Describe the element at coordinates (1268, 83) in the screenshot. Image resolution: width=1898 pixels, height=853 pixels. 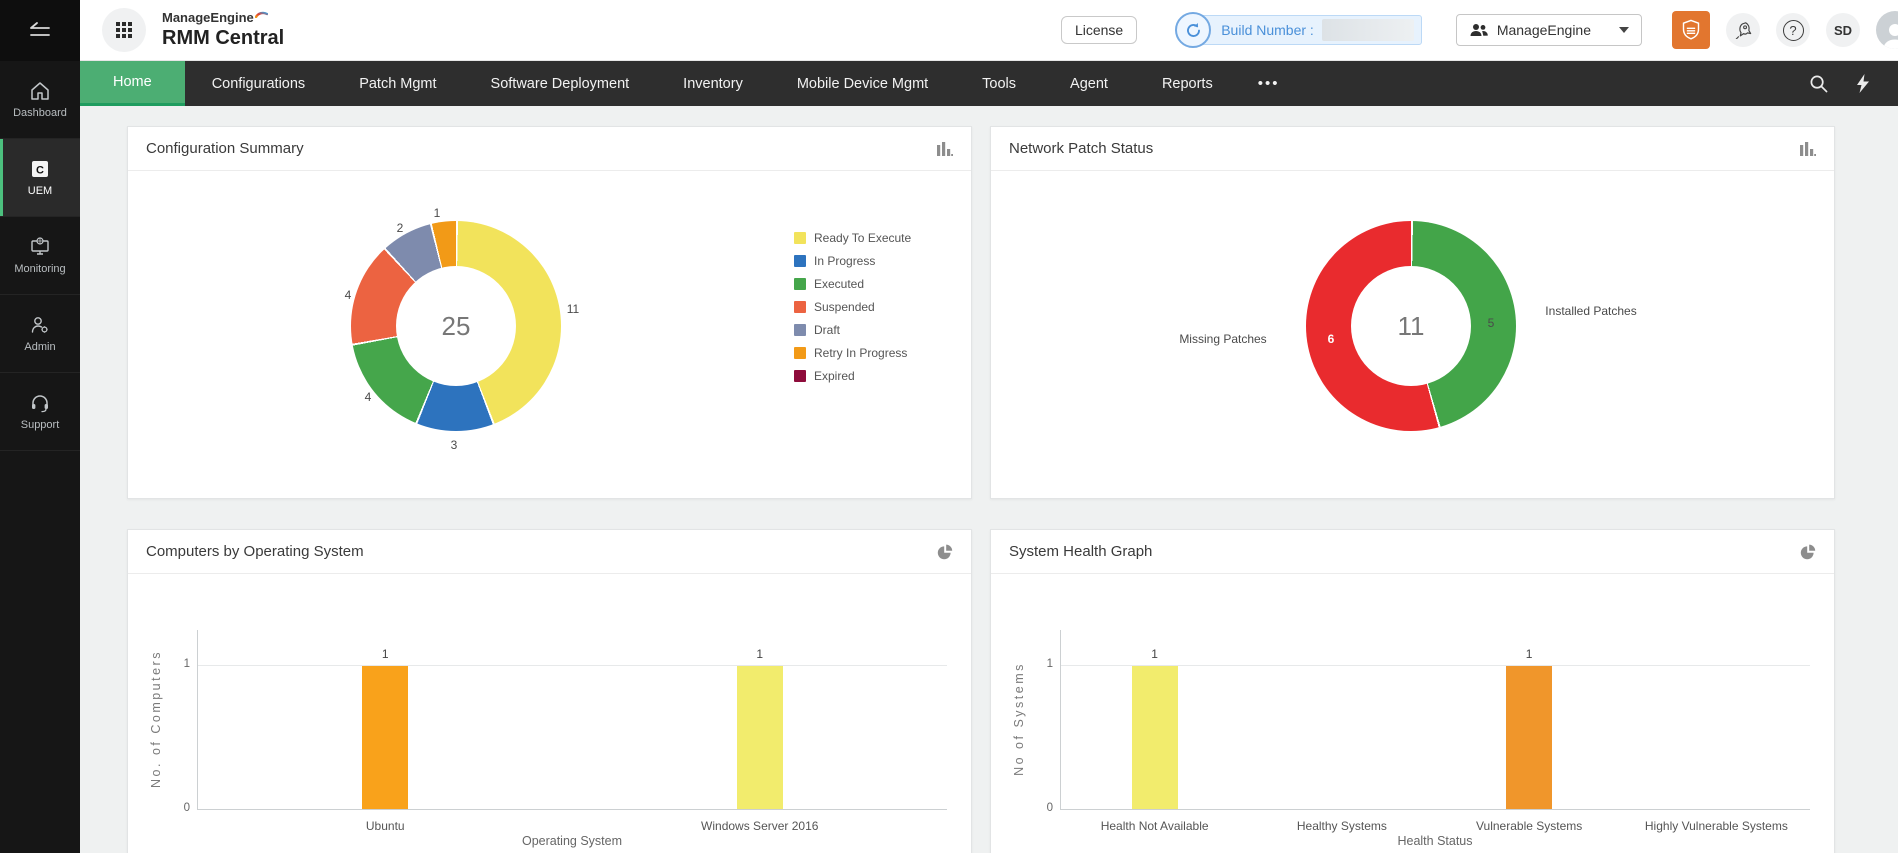
I see `nav-more-button: •••` at that location.